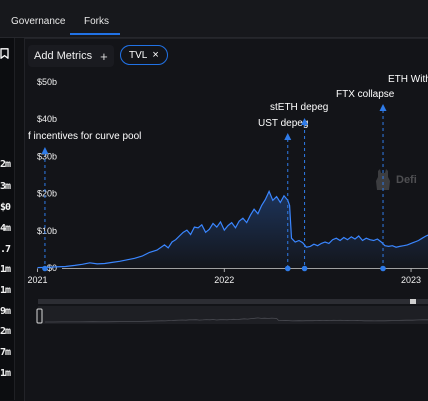 This screenshot has width=428, height=401. Describe the element at coordinates (283, 123) in the screenshot. I see `annotation-label: UST depeg` at that location.